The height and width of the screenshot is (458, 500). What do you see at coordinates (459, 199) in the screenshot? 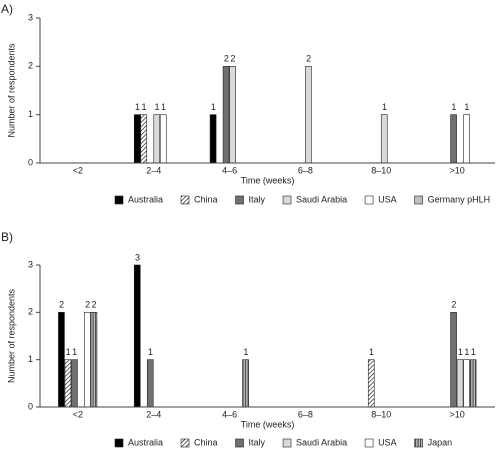
I see `legend-label: Germany pHLH` at bounding box center [459, 199].